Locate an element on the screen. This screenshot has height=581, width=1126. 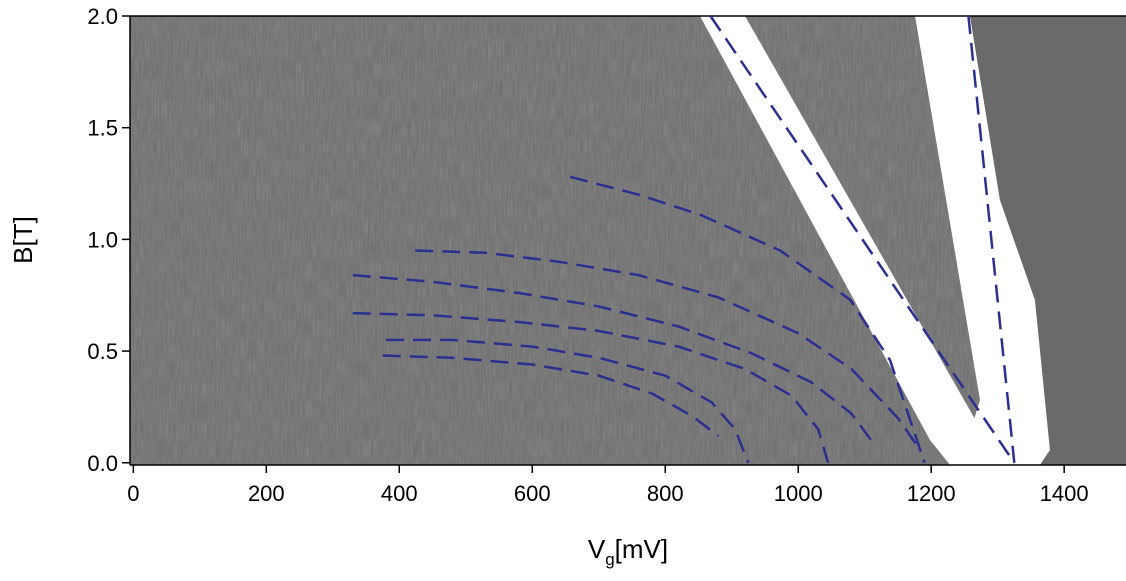
x-tick-label: 0 is located at coordinates (133, 493).